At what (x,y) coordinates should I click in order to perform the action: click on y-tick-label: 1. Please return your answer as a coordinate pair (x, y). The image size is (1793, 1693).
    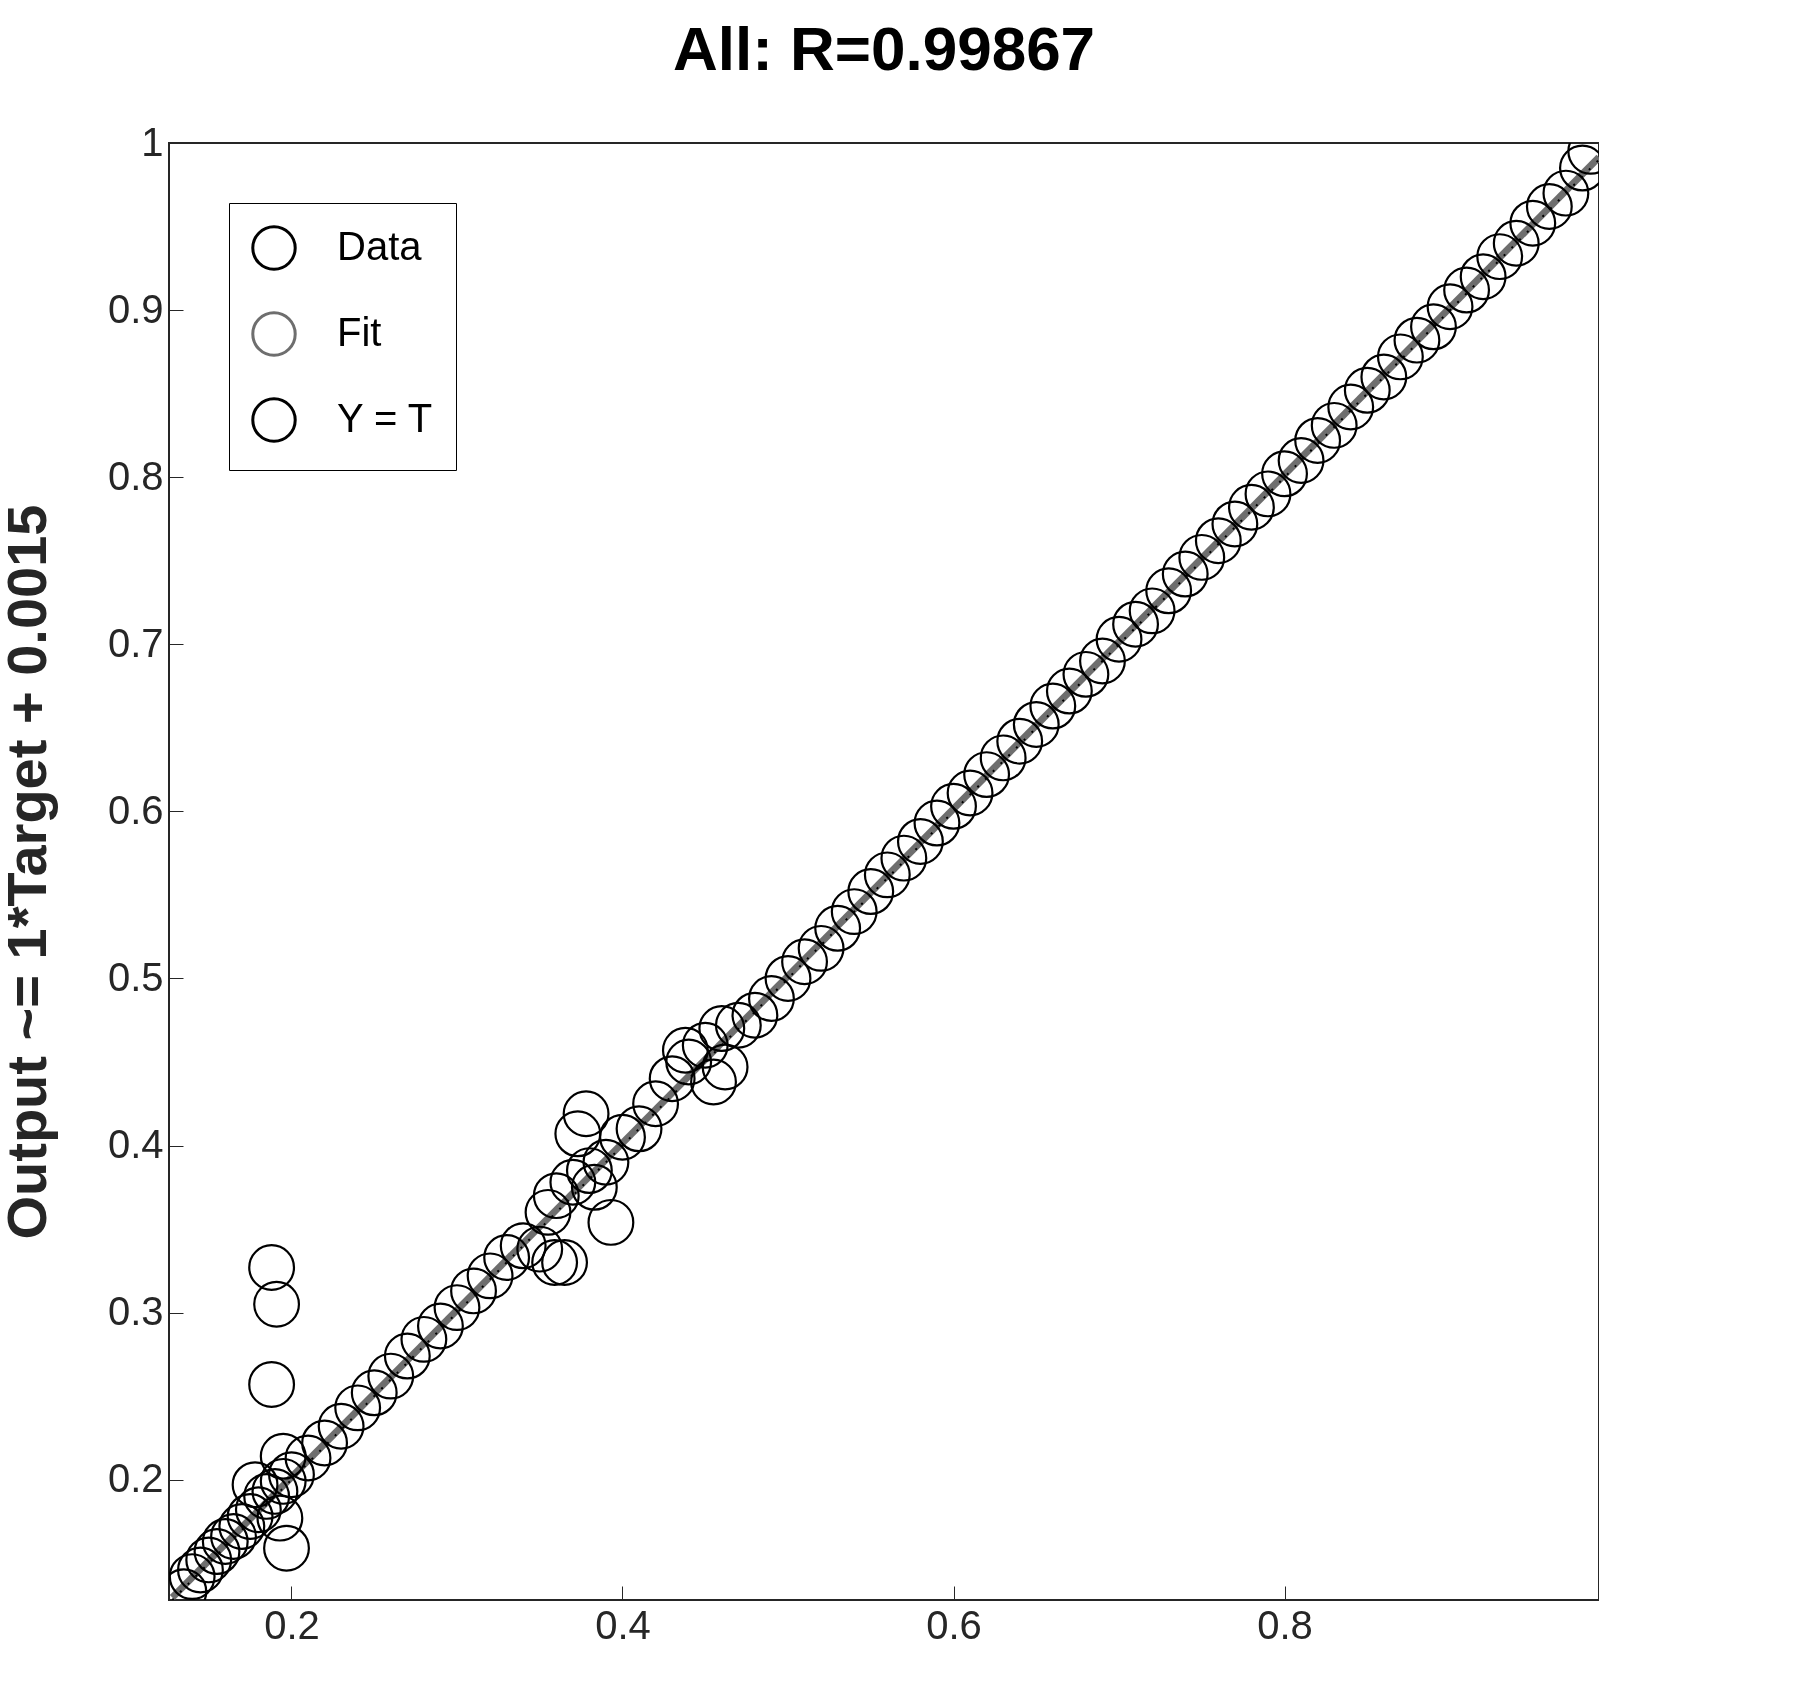
    Looking at the image, I should click on (152, 141).